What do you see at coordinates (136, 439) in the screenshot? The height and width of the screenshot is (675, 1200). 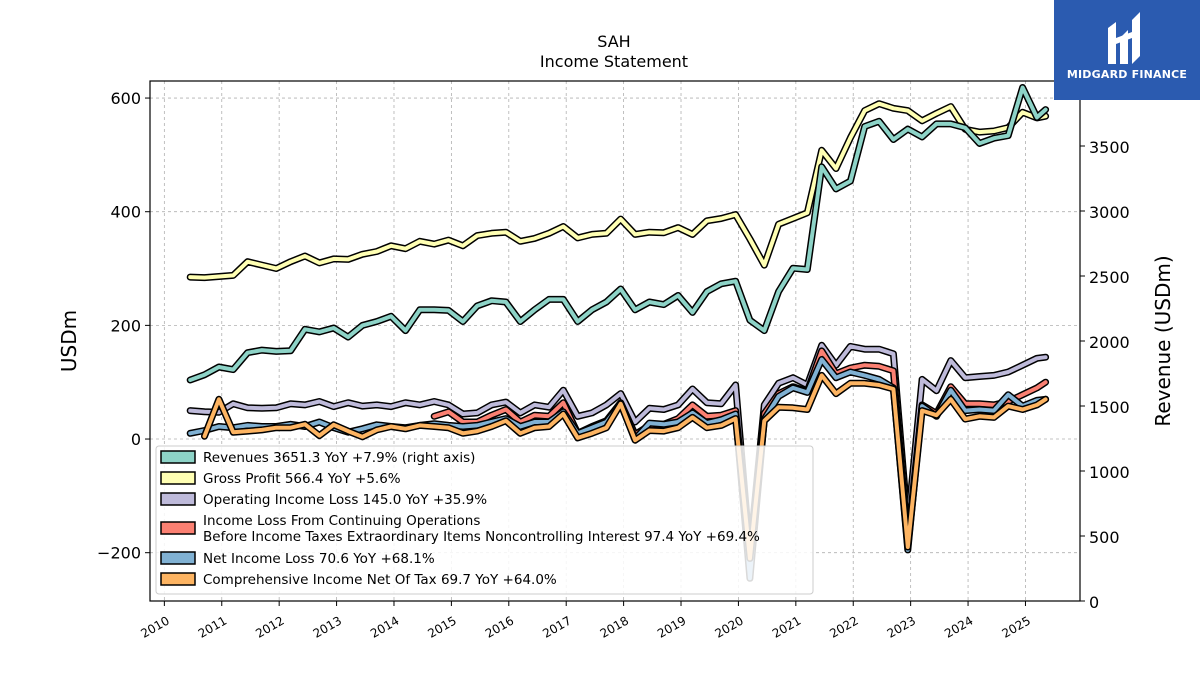 I see `left-tick-label: 0` at bounding box center [136, 439].